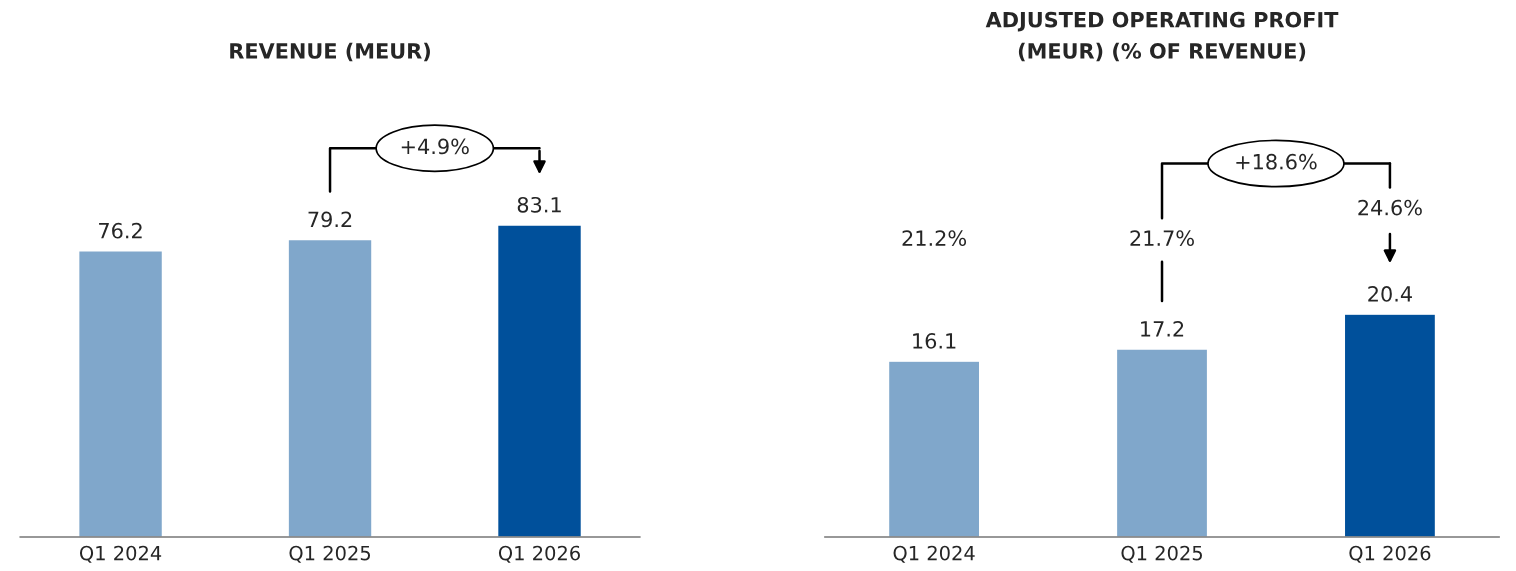  I want to click on text: 21.2%, so click(934, 238).